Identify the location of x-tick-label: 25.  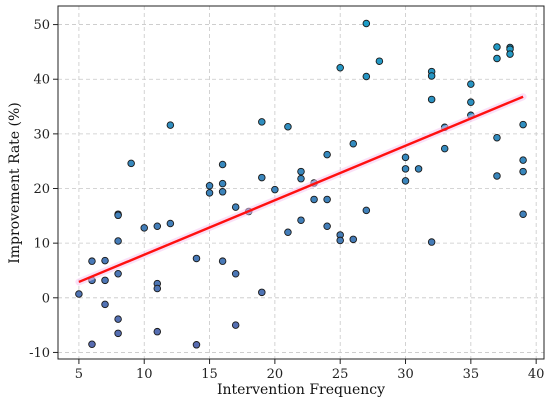
(340, 374).